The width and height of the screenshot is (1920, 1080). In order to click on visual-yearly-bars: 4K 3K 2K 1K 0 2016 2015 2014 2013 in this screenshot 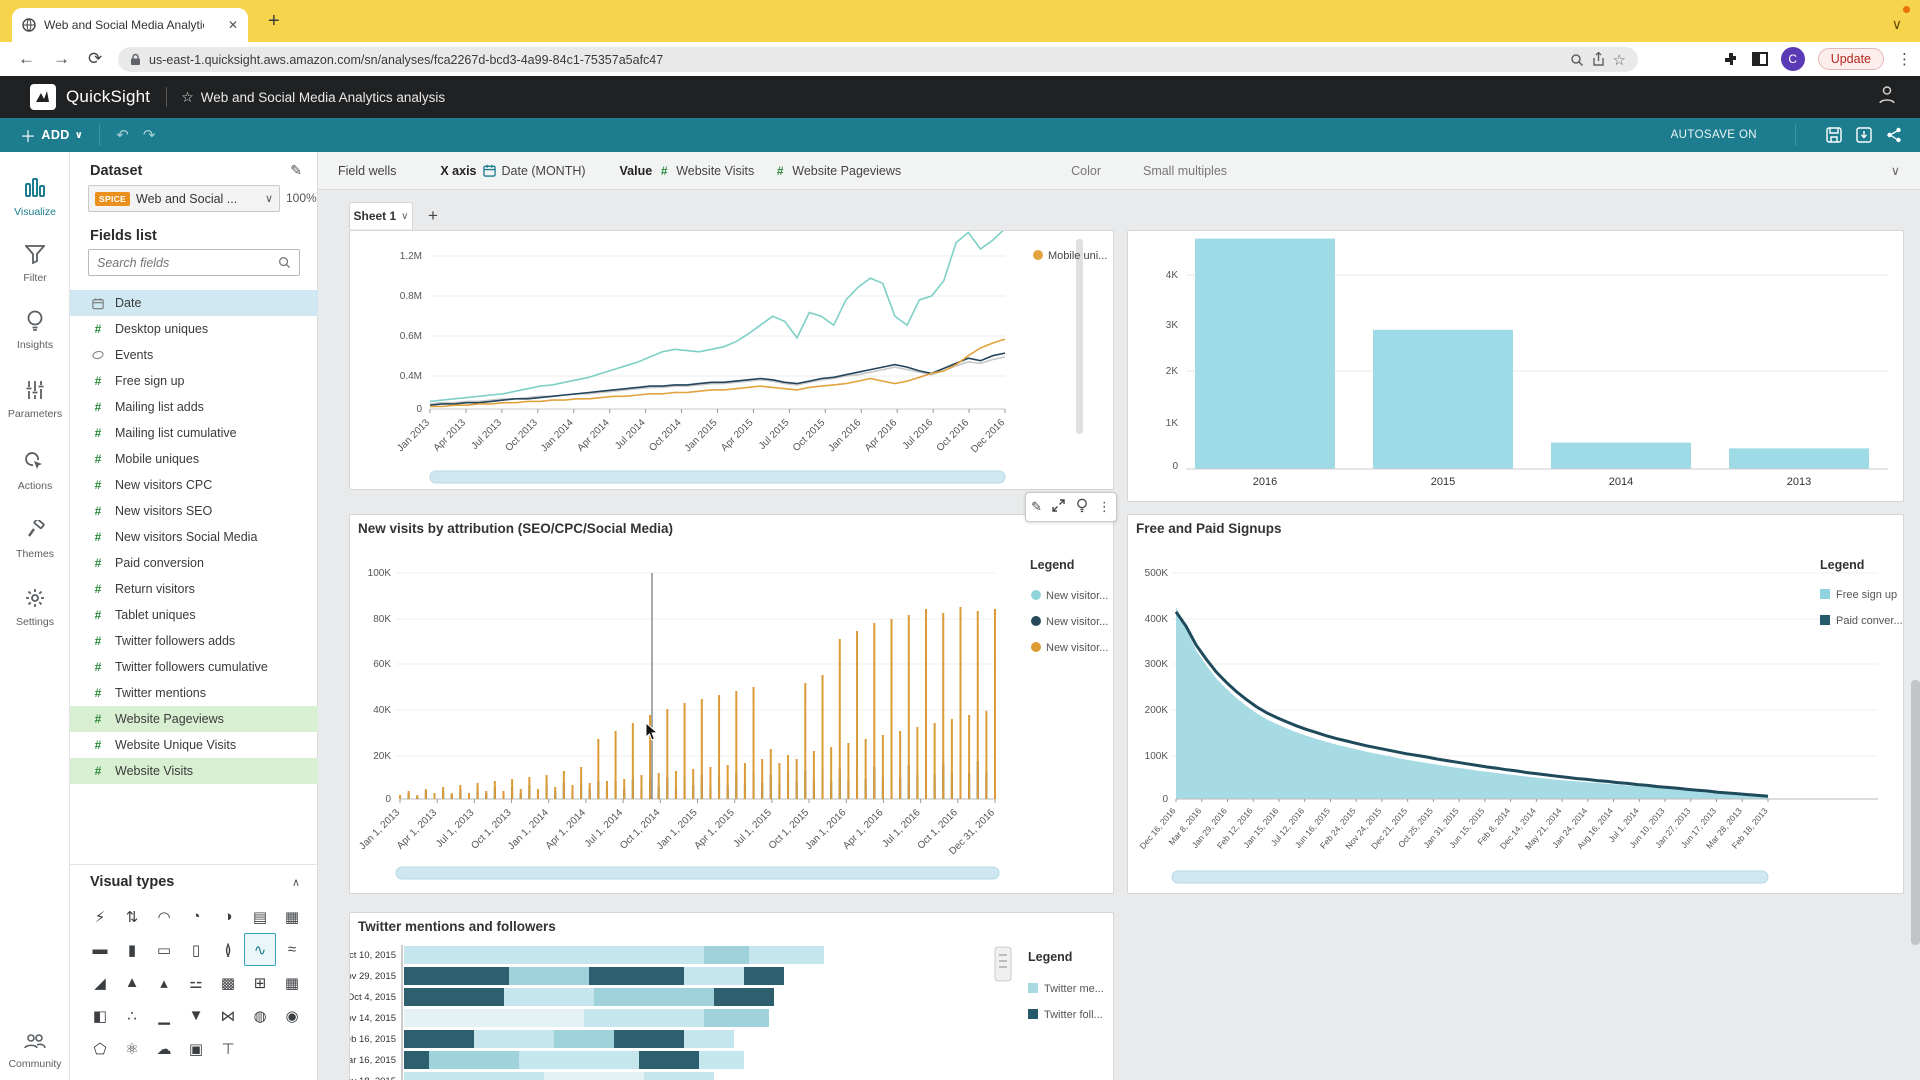, I will do `click(1515, 366)`.